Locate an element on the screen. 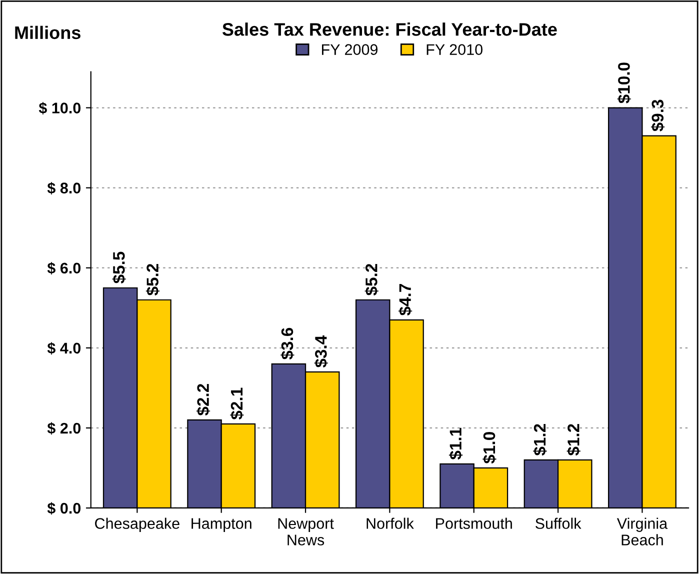  chart-title: Sales Tax Revenue: Fiscal Year-to-Date is located at coordinates (389, 29).